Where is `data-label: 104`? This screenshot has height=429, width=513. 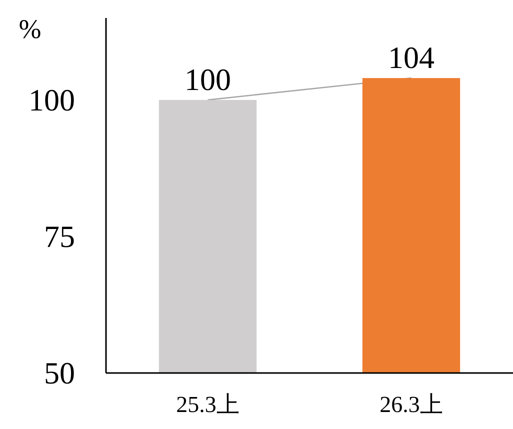 data-label: 104 is located at coordinates (411, 58).